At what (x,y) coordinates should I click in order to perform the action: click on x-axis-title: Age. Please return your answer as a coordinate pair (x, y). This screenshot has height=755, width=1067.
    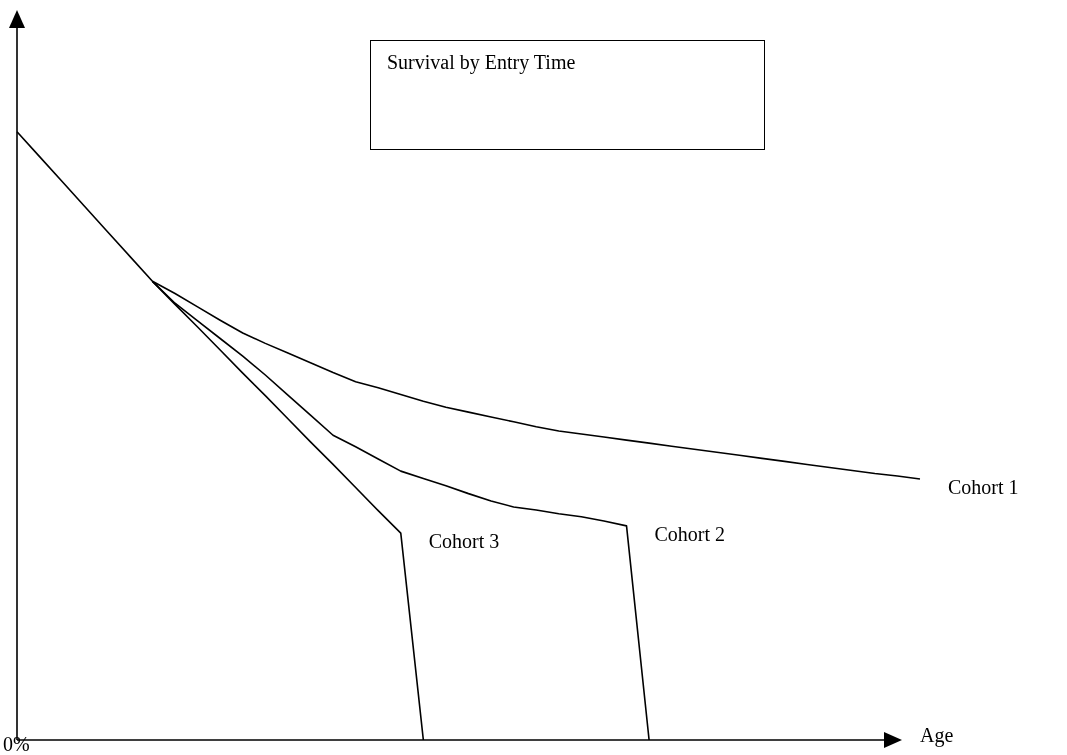
    Looking at the image, I should click on (937, 736).